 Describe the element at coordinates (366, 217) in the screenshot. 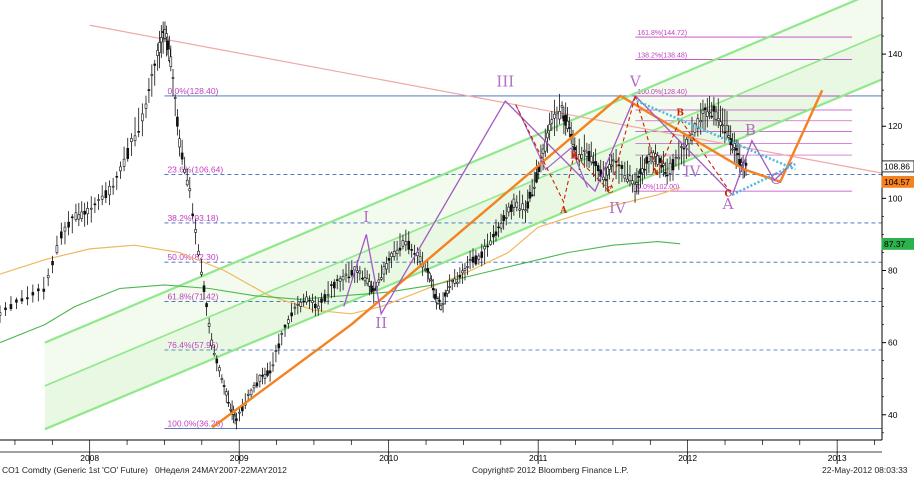

I see `wave-label-0: I` at that location.